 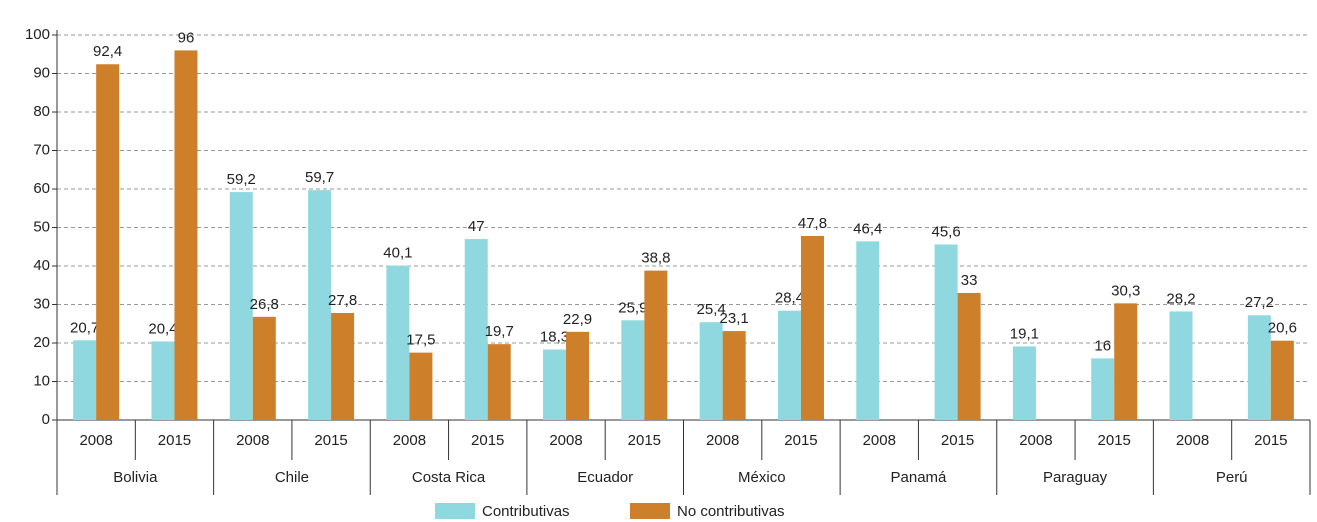 What do you see at coordinates (919, 477) in the screenshot?
I see `group-label: Panamá` at bounding box center [919, 477].